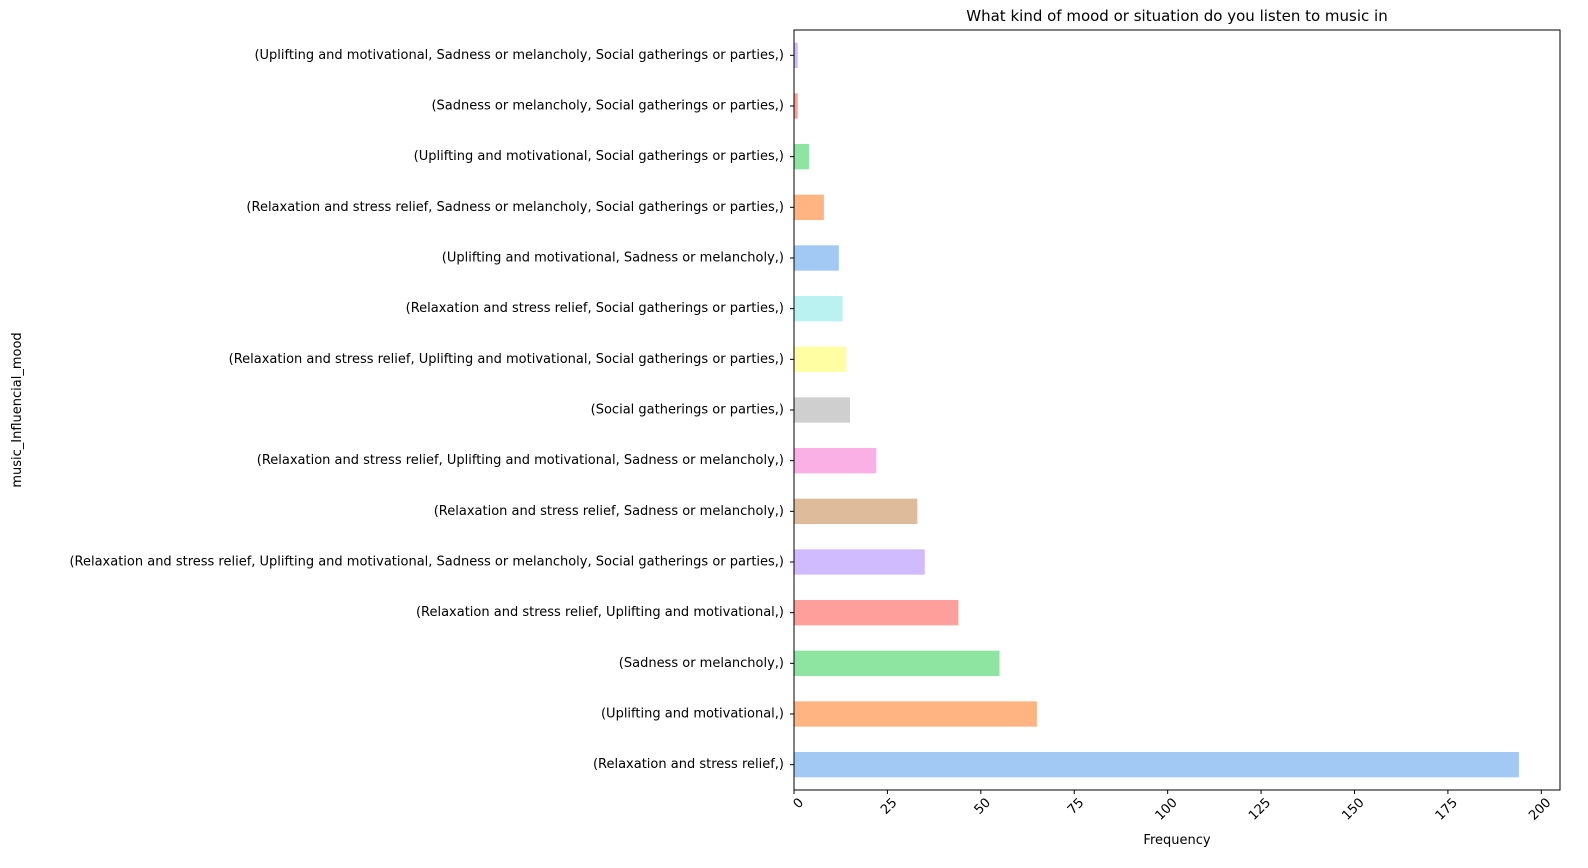 This screenshot has height=868, width=1588. I want to click on category-label-0: (Relaxation and stress relief,), so click(688, 764).